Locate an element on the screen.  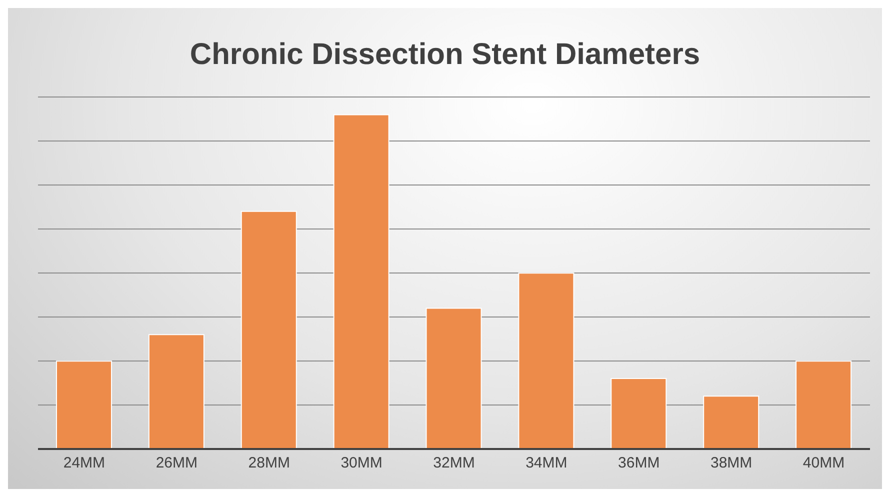
x-tick-label: 26MM is located at coordinates (177, 463).